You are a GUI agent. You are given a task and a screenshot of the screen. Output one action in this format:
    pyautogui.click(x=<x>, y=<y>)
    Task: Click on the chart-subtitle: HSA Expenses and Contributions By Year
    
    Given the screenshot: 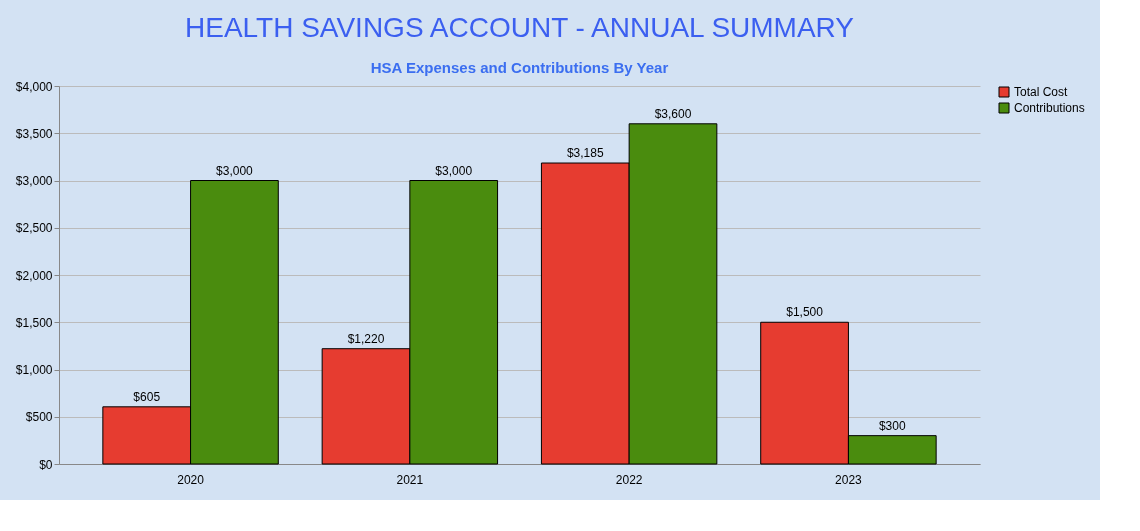 What is the action you would take?
    pyautogui.click(x=519, y=67)
    